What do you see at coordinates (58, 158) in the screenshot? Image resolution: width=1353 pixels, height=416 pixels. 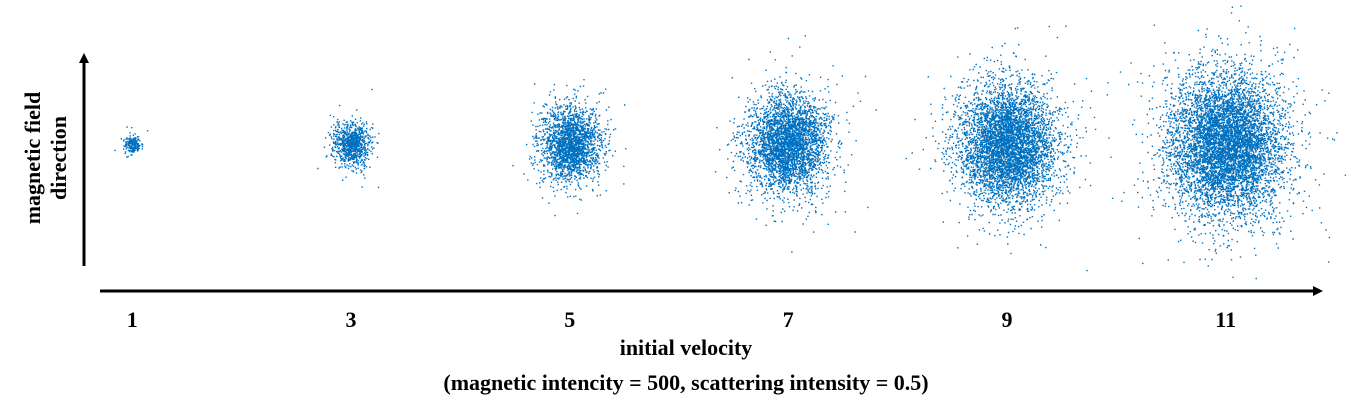 I see `y-axis-title-line-2: direction` at bounding box center [58, 158].